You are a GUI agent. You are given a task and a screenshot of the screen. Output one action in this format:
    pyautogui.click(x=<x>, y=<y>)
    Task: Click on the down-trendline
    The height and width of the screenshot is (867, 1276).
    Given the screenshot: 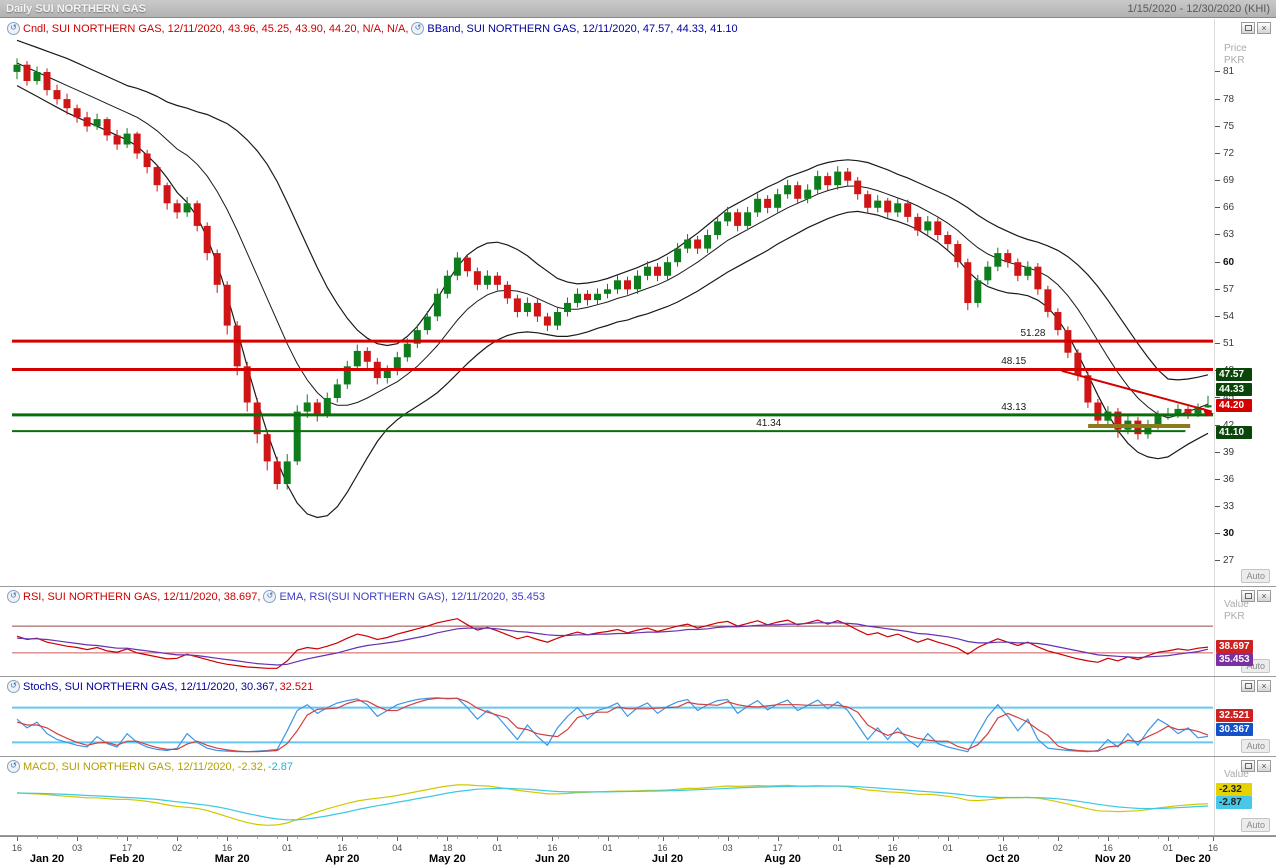 What is the action you would take?
    pyautogui.click(x=1137, y=391)
    